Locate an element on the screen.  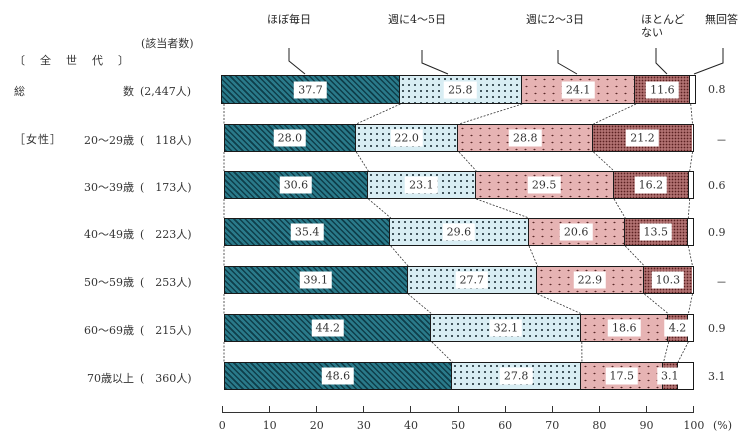
stacked-bar: 30.6 23.1 29.5 16.2 is located at coordinates (459, 185).